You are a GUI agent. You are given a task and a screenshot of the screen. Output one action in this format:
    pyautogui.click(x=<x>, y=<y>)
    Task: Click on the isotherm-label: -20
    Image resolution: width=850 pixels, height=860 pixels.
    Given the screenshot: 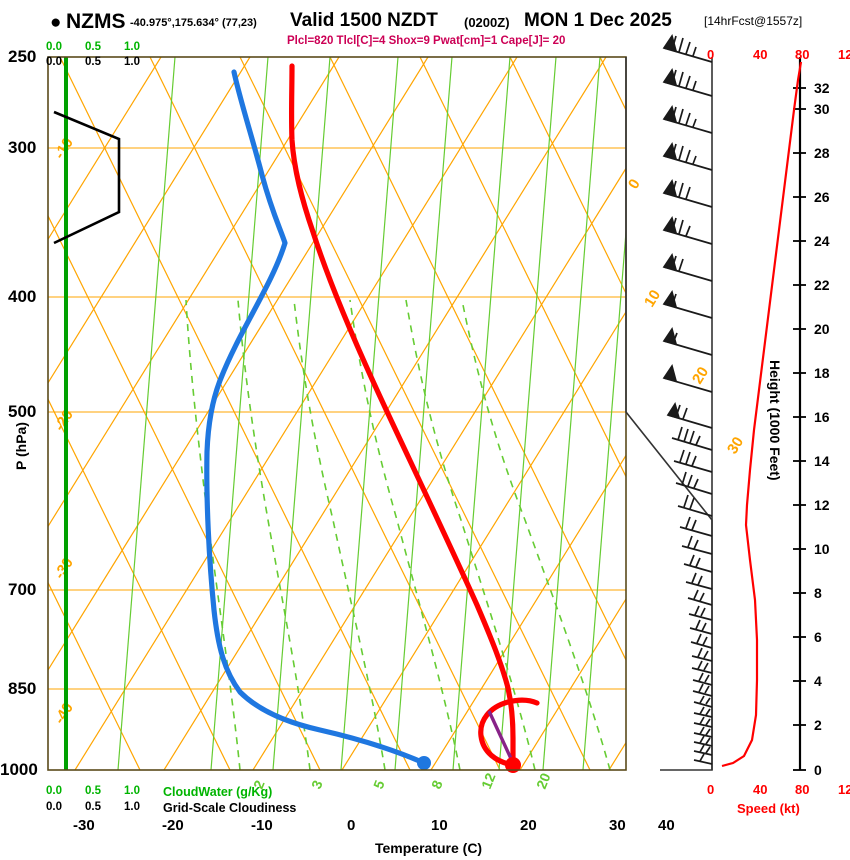 What is the action you would take?
    pyautogui.click(x=64, y=420)
    